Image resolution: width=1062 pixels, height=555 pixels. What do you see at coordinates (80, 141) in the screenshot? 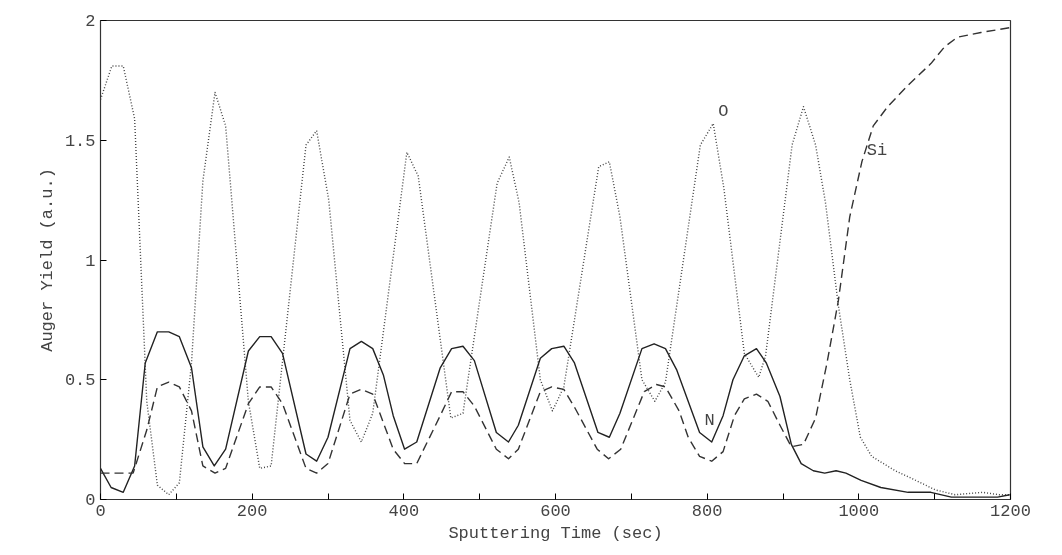
I see `y-tick-label: 1.5` at bounding box center [80, 141].